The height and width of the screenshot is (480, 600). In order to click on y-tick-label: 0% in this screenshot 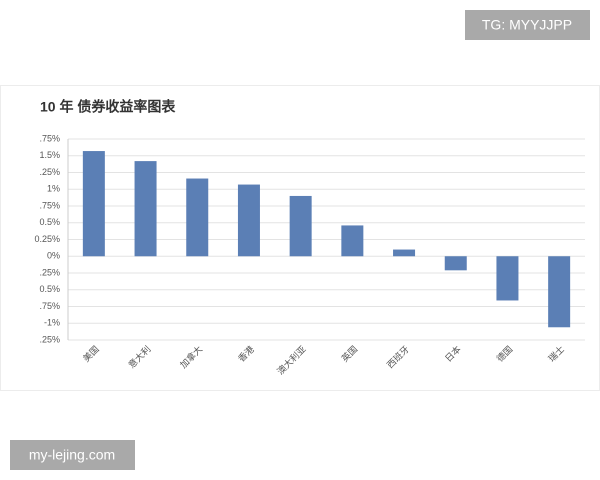, I will do `click(53, 256)`.